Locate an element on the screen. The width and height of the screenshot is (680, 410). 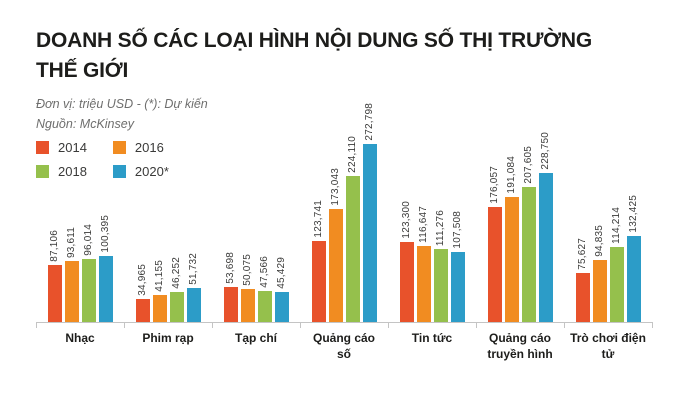
bar-value-label: 46,252 is located at coordinates (176, 273).